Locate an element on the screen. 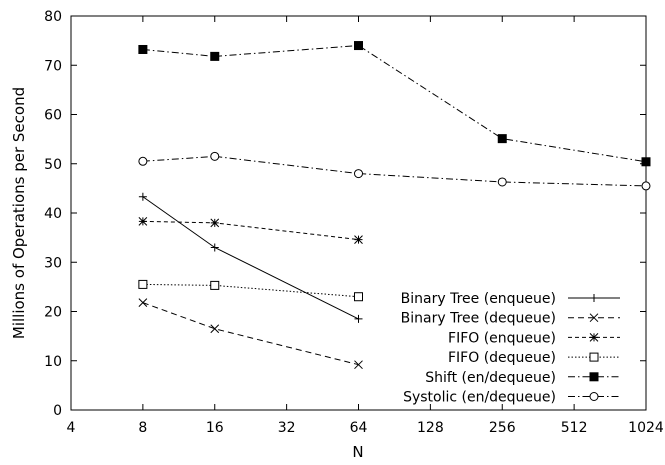 This screenshot has width=665, height=465. legend-entry: FIFO (enqueue) is located at coordinates (534, 338).